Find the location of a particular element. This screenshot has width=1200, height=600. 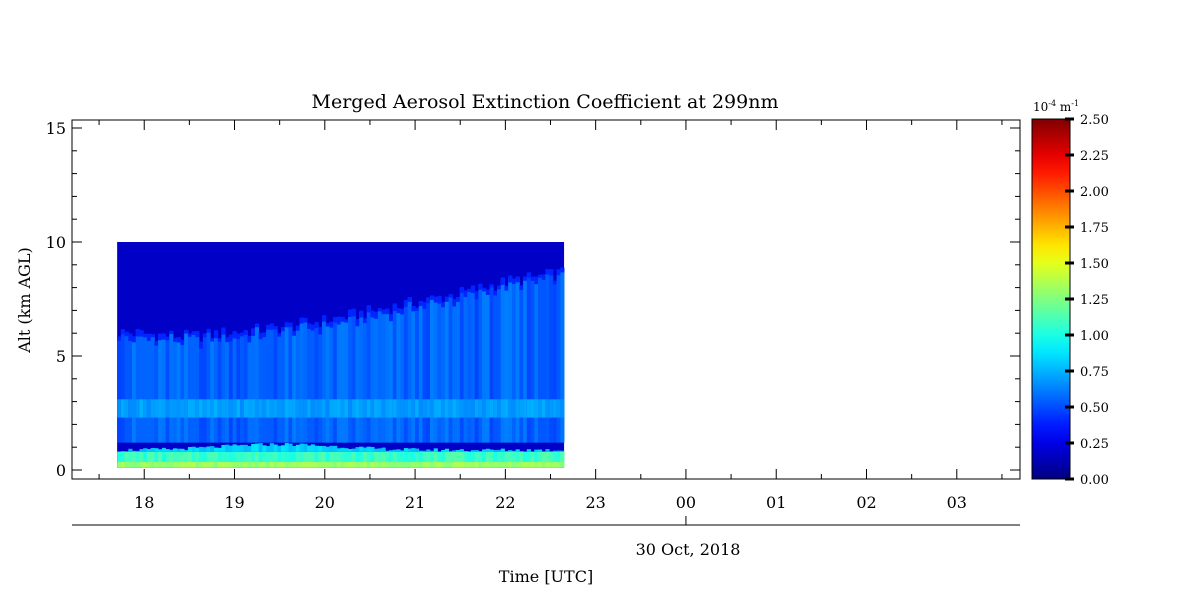

colorbar-unit-base: 10 is located at coordinates (1040, 107).